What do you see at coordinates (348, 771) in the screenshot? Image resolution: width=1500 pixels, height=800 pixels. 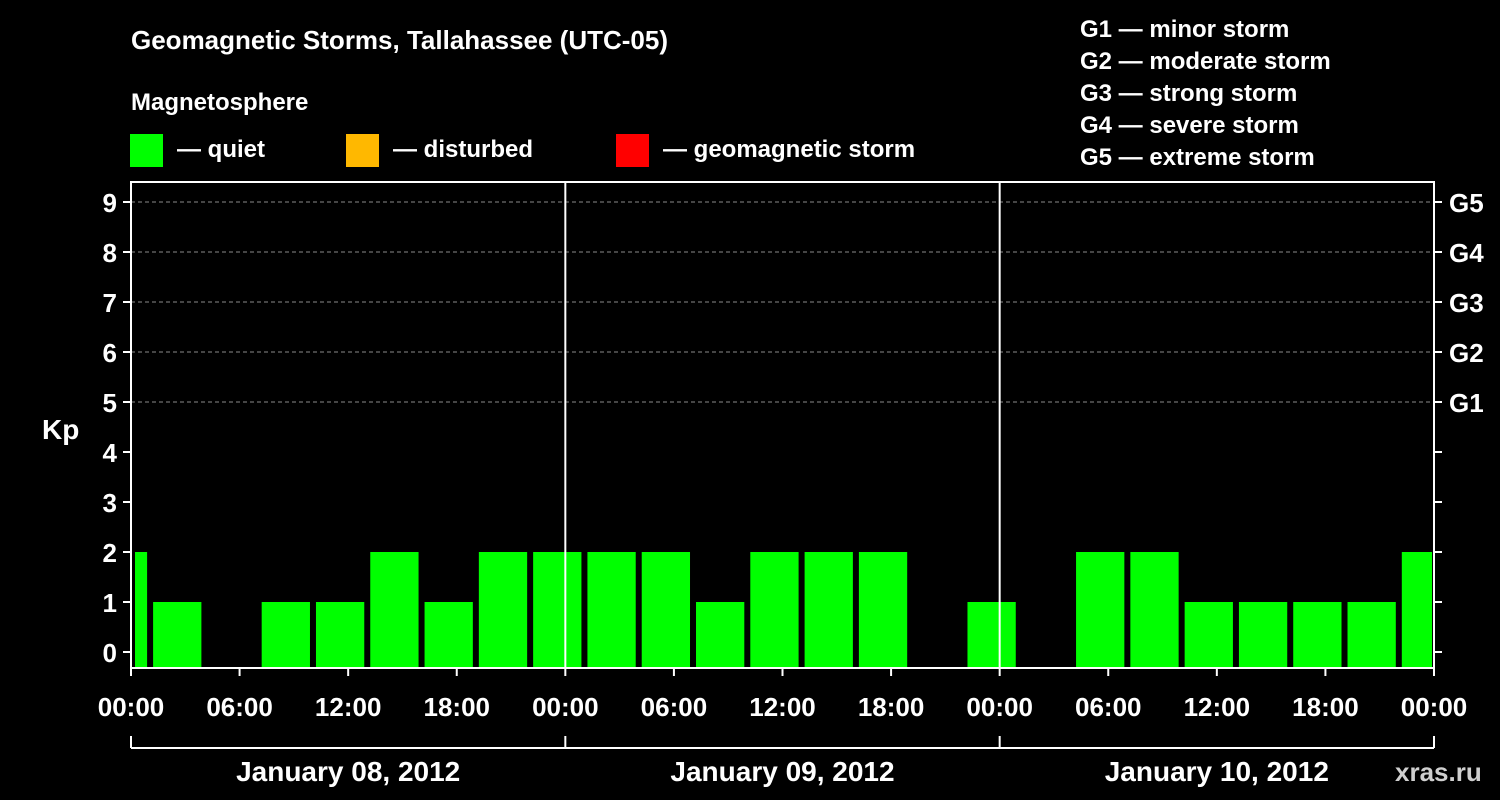 I see `day-label-0: January 08, 2012` at bounding box center [348, 771].